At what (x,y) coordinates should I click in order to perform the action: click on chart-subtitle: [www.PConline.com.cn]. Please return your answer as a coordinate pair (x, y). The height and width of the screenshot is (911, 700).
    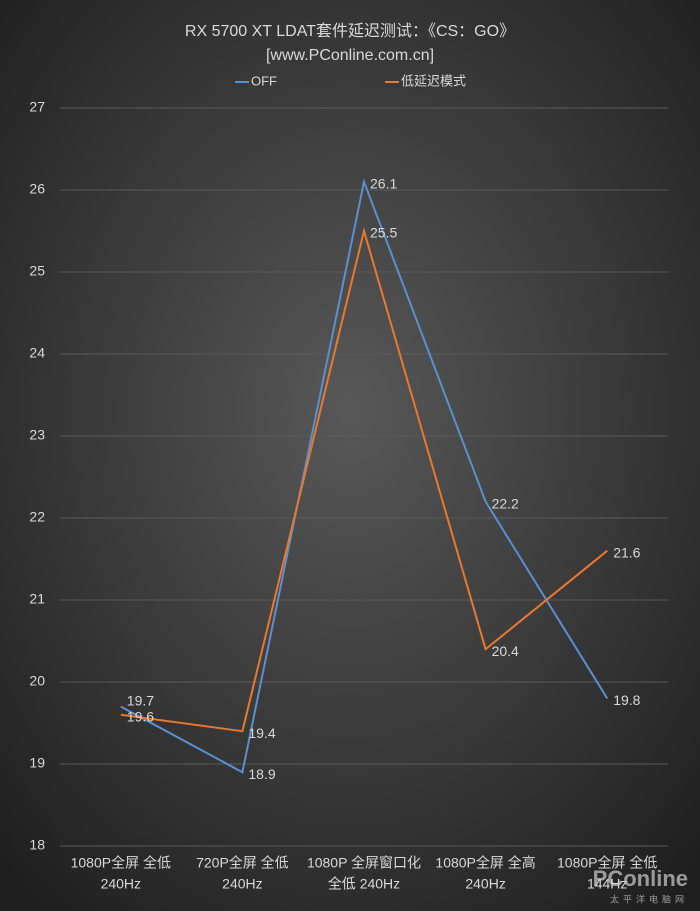
    Looking at the image, I should click on (350, 55).